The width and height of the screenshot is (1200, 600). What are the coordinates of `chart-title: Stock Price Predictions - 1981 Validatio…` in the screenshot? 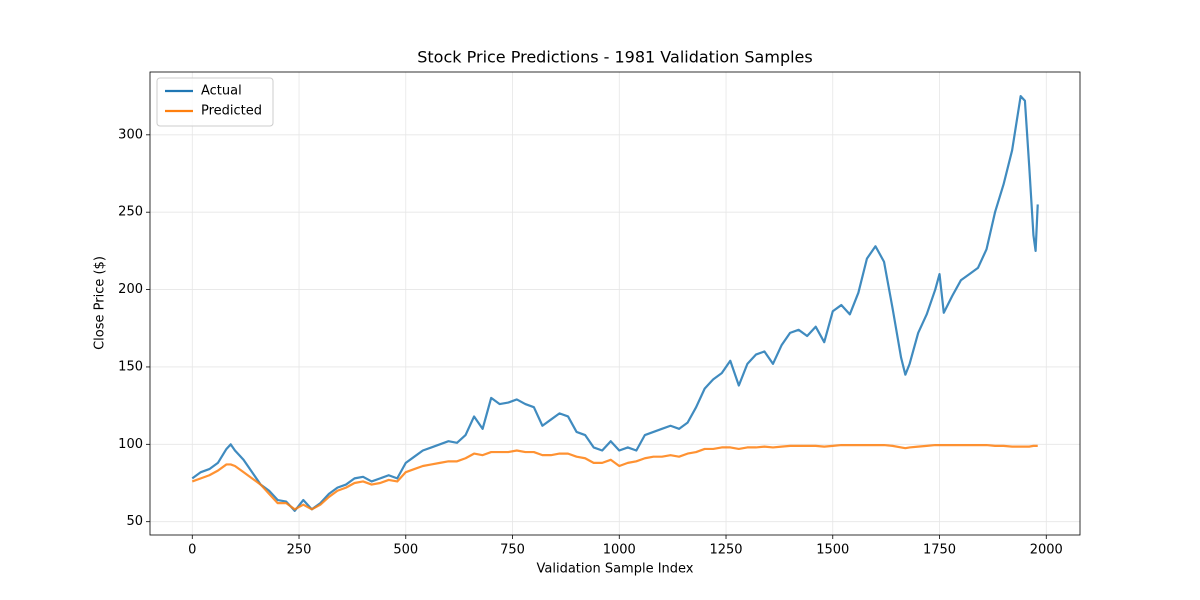 It's located at (614, 57).